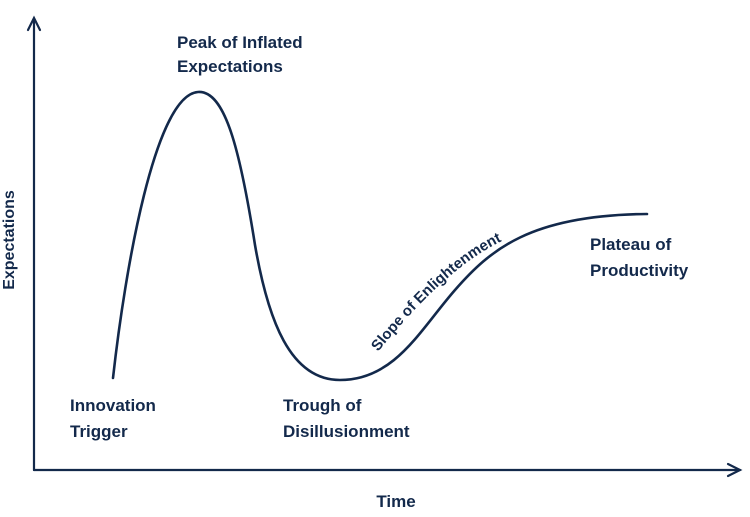 The image size is (750, 517). I want to click on label-plateau: Plateau of Productivity, so click(639, 257).